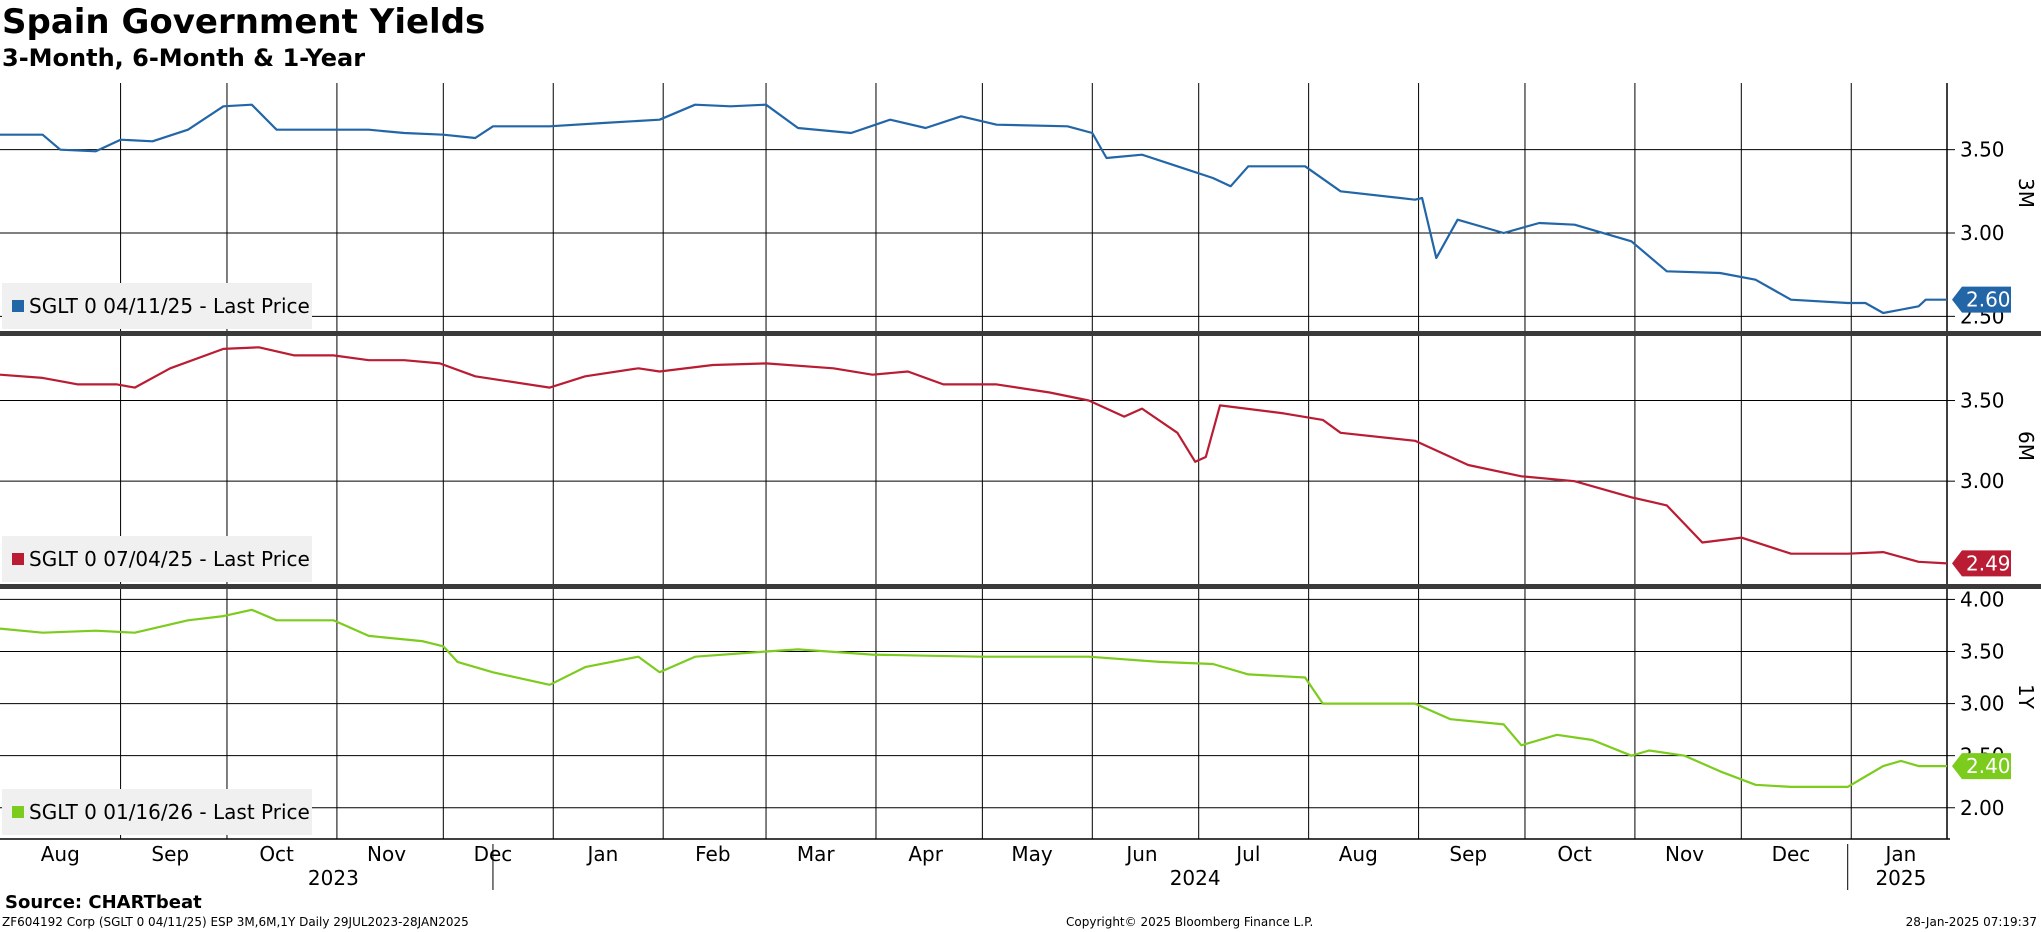 Image resolution: width=2041 pixels, height=932 pixels. I want to click on copyright-note: Copyright© 2025 Bloomberg Finance L.P., so click(1190, 922).